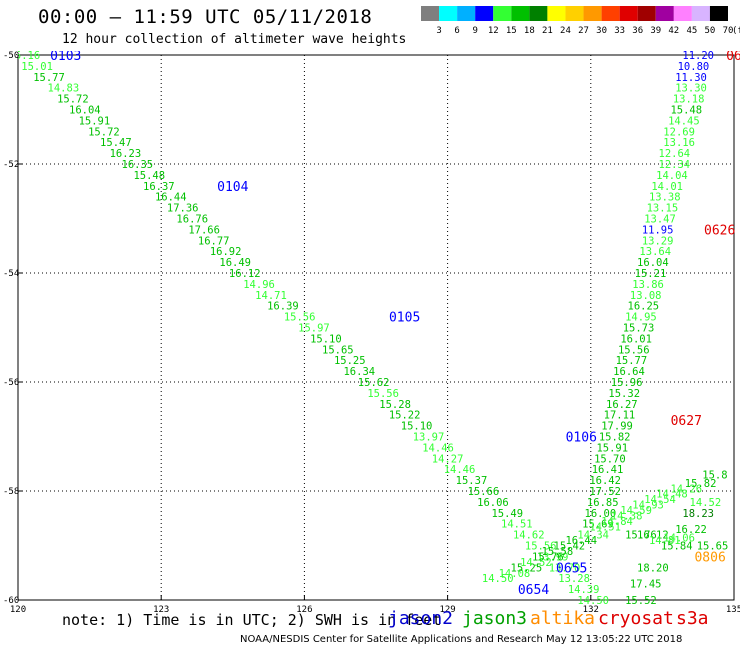 The image size is (740, 650). I want to click on swh-value-altika: 15.84, so click(677, 547).